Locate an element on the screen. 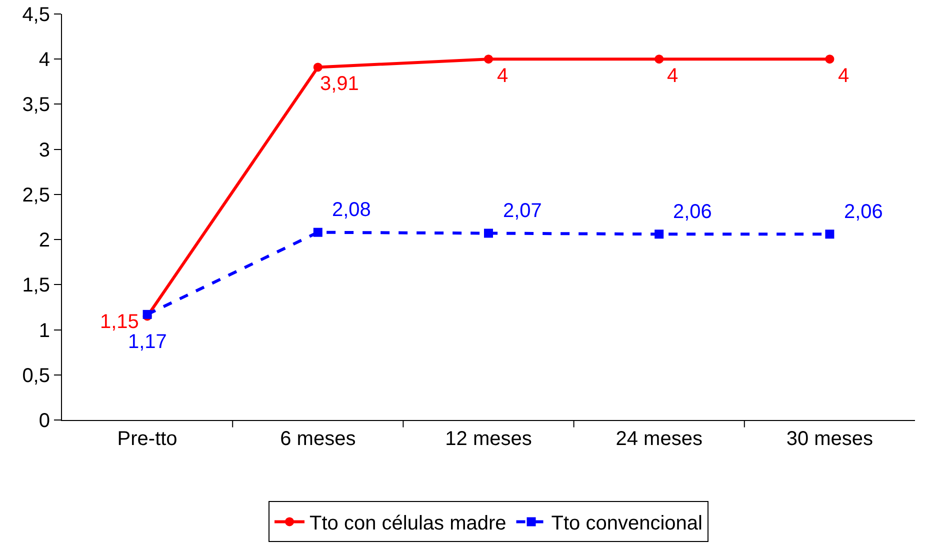 This screenshot has height=552, width=925. y-tick-label: 1 is located at coordinates (44, 331).